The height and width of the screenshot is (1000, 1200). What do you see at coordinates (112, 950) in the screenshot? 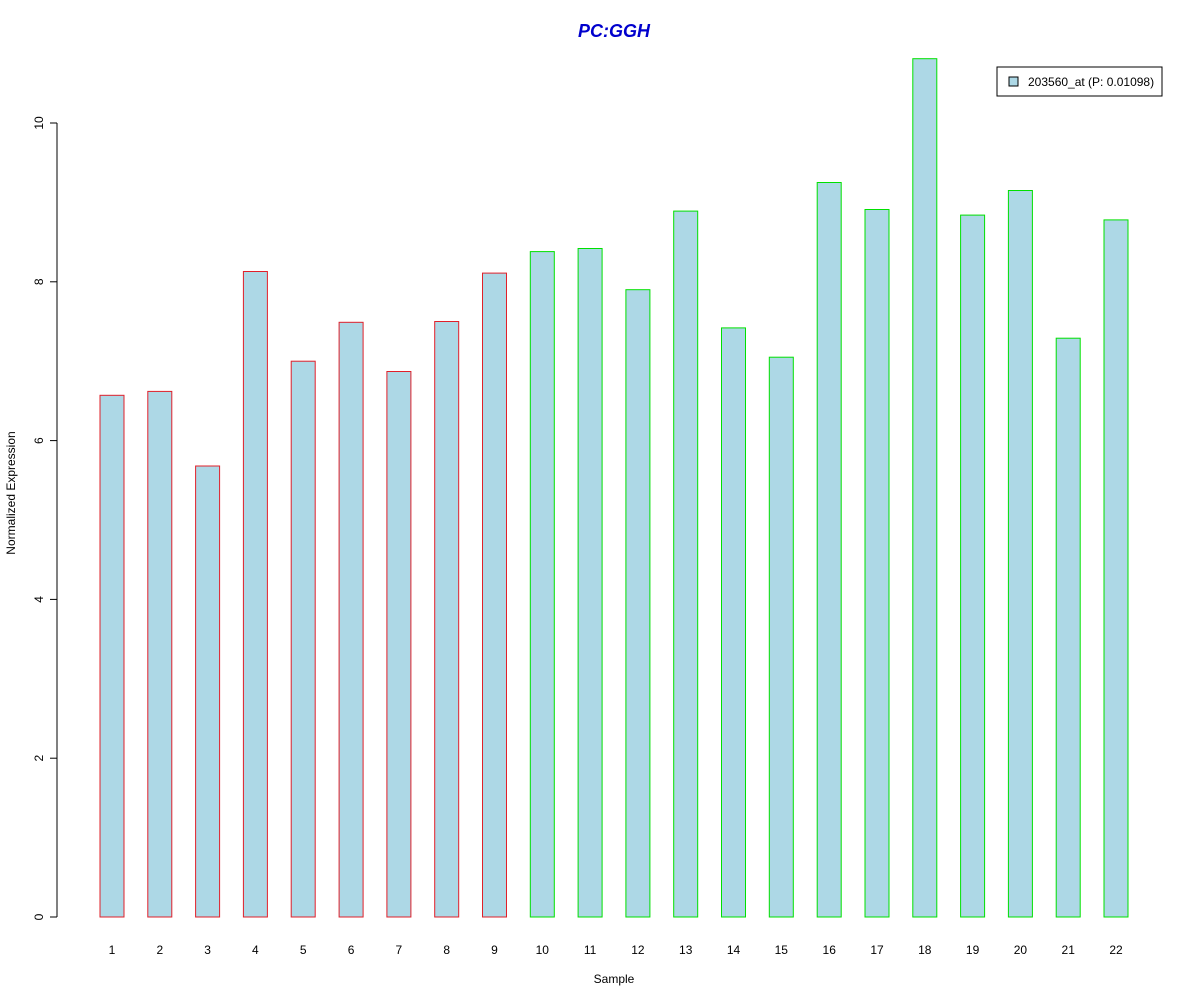
I see `x-tick-label: 1` at bounding box center [112, 950].